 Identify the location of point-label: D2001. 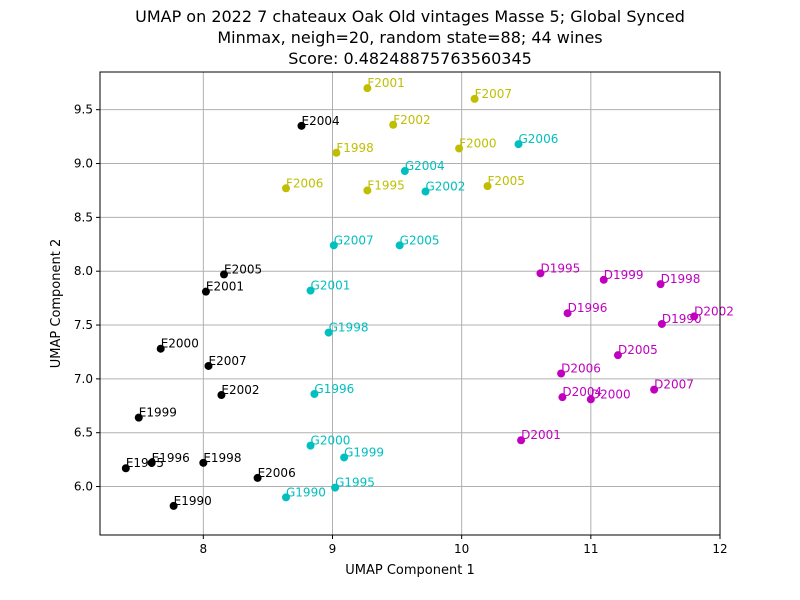
(541, 435).